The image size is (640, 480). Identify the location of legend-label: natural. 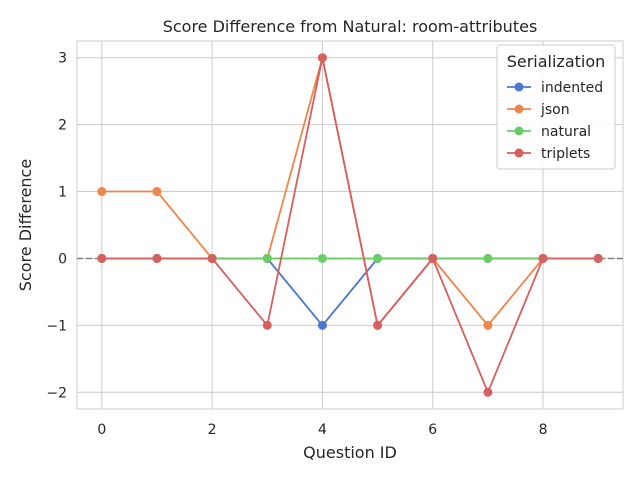
(566, 132).